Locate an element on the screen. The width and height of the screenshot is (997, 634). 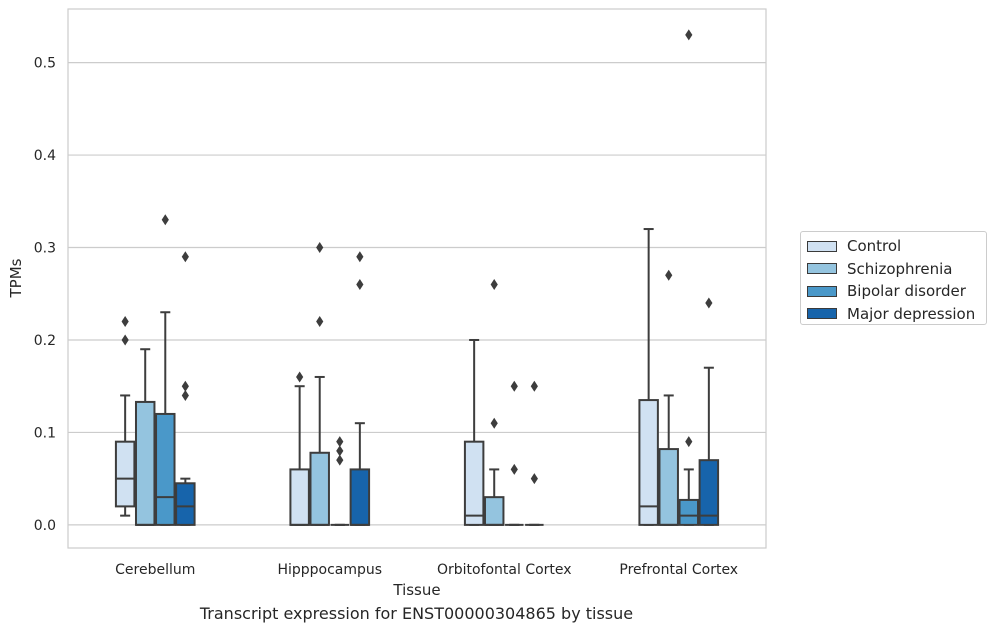
legend-item: Control is located at coordinates (896, 246).